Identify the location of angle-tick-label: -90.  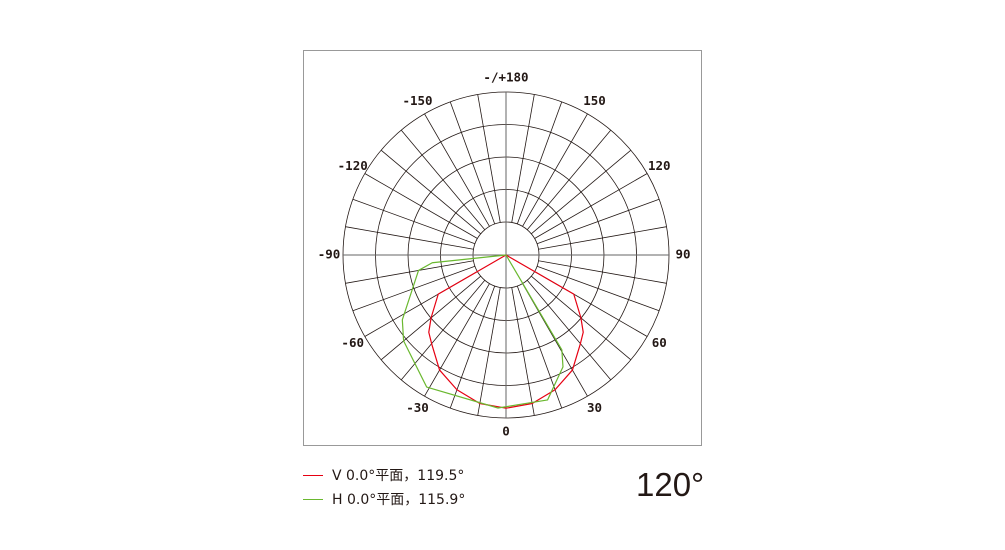
(329, 254).